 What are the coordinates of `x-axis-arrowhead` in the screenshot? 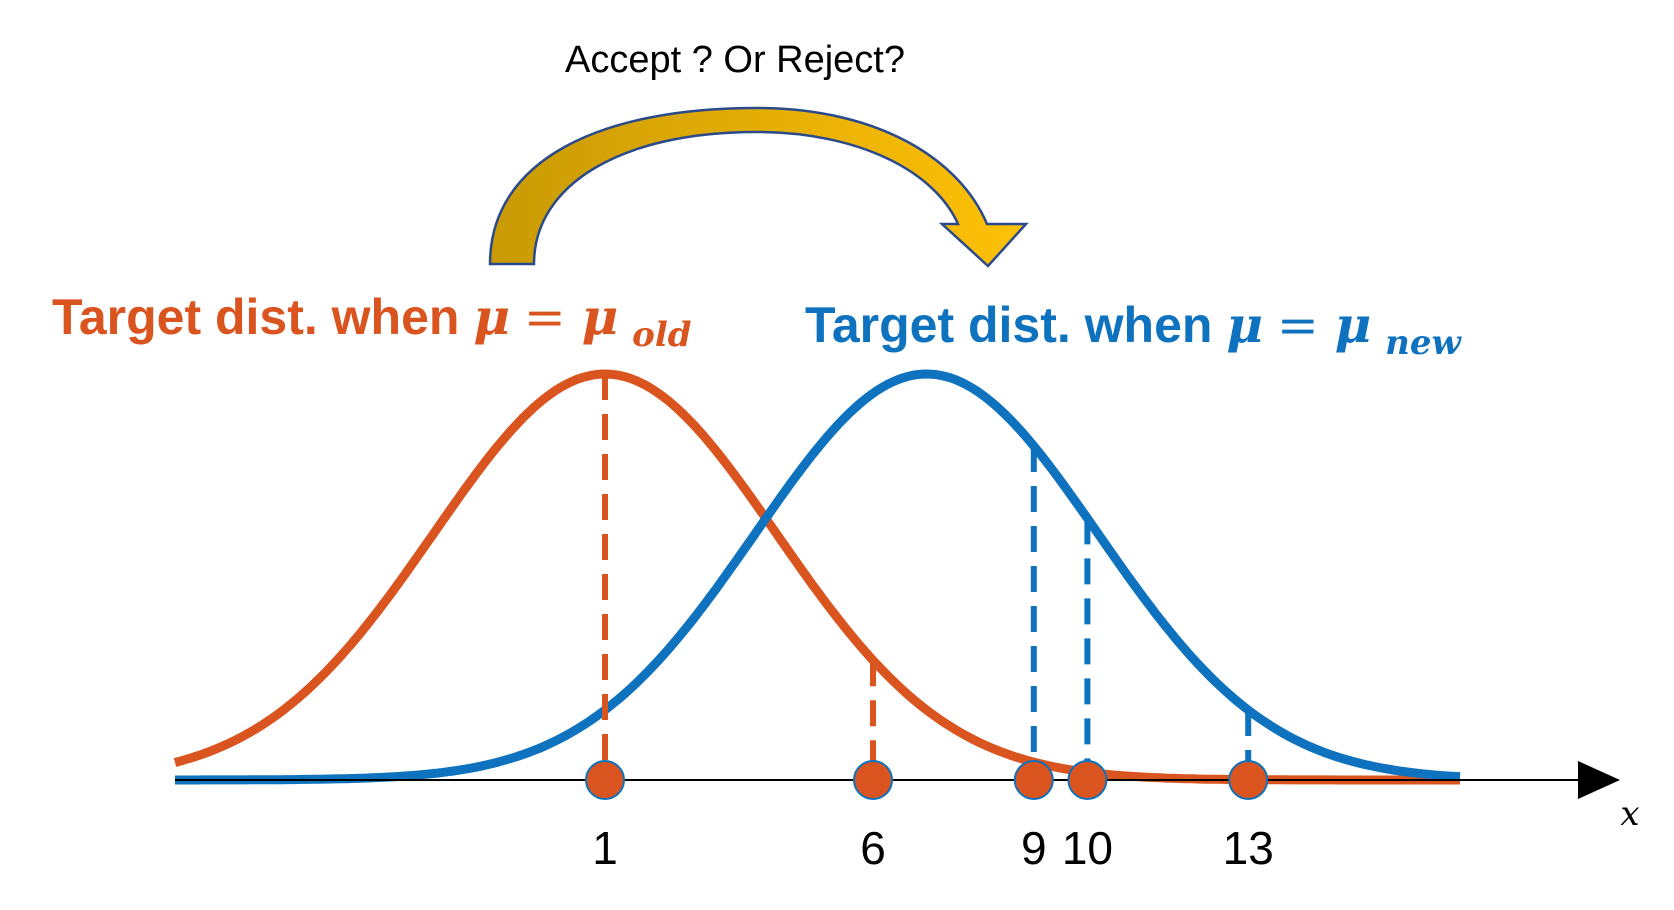 It's located at (1599, 780).